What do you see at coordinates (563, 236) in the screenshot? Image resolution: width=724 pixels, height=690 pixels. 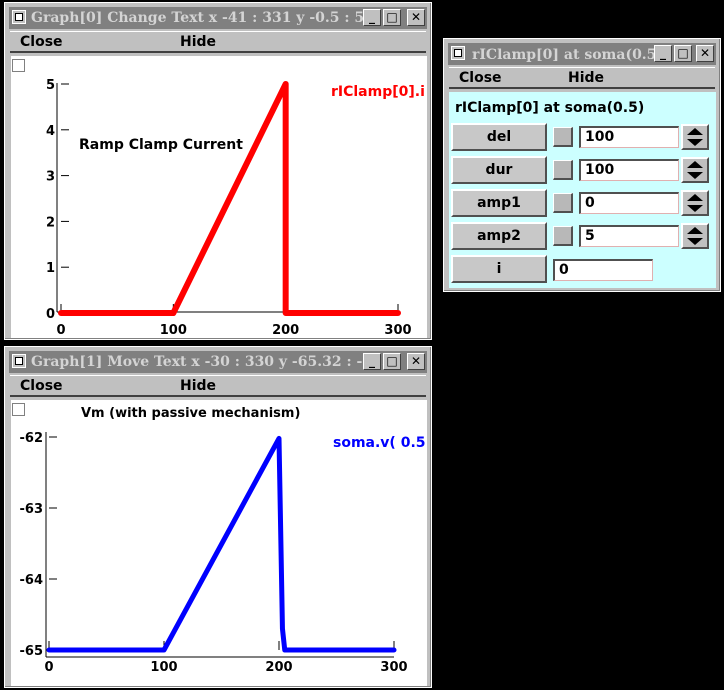 I see `amp2-default-button` at bounding box center [563, 236].